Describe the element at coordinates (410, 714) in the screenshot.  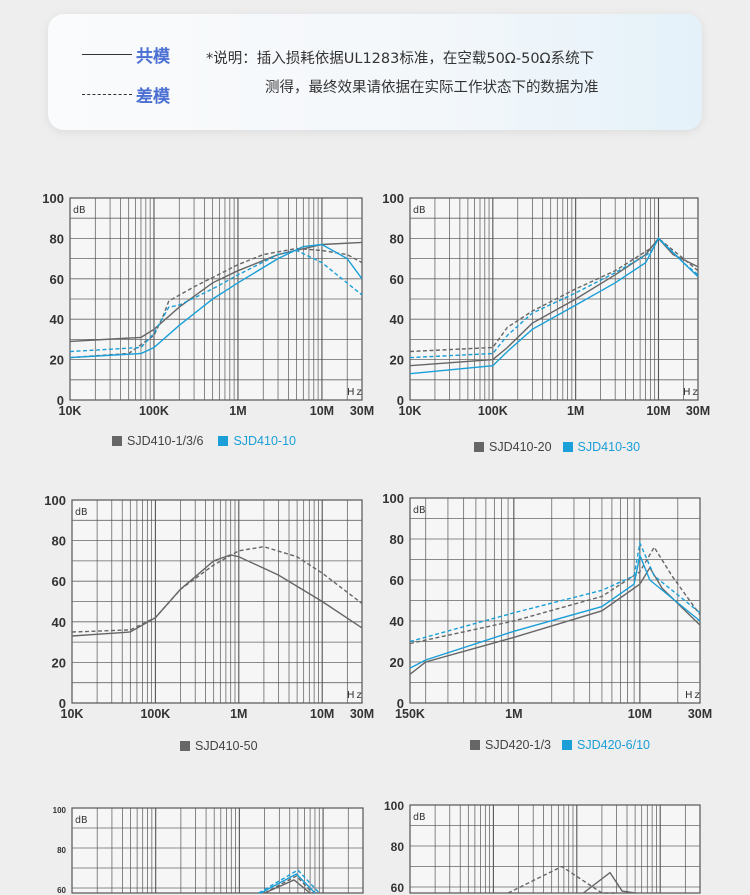
I see `x-tick-label: 150K` at that location.